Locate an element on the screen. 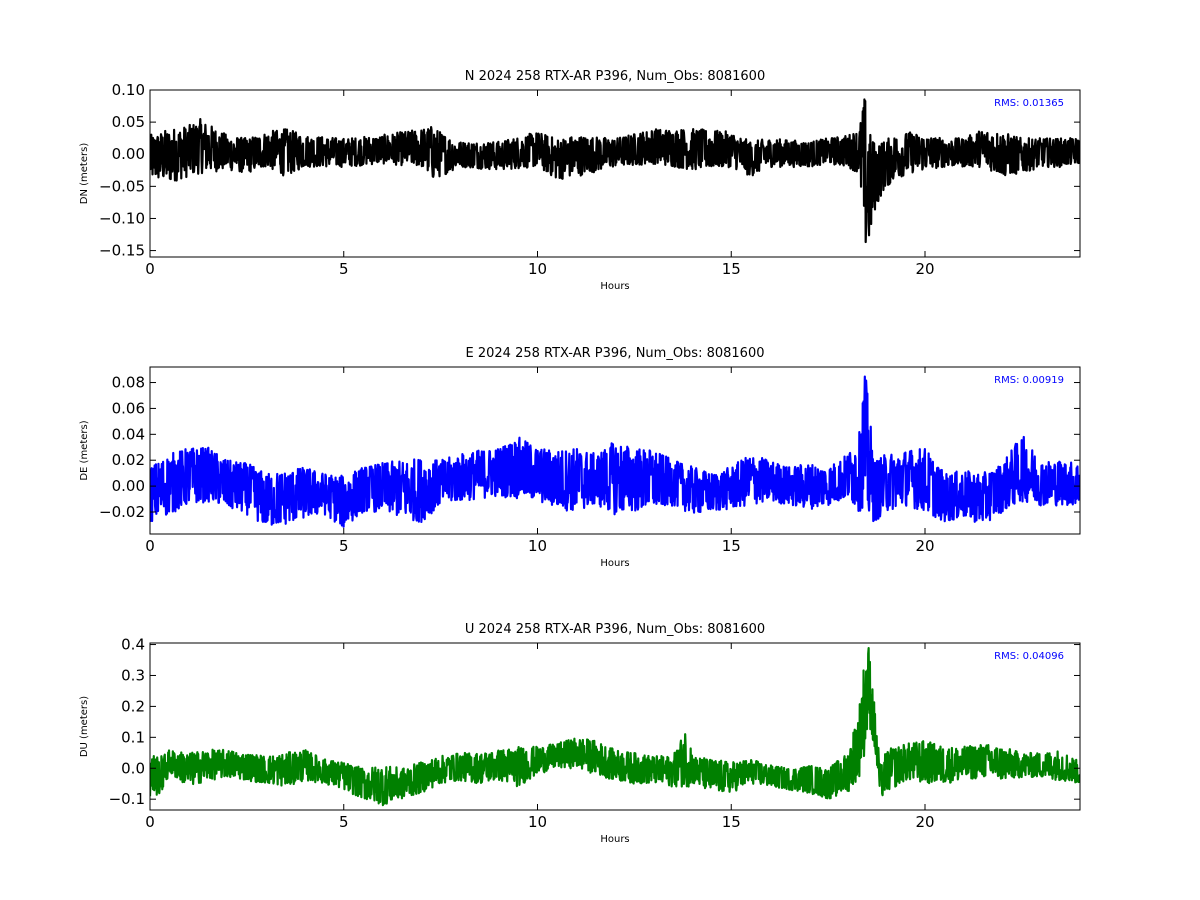  y-axis-label: DE (meters) is located at coordinates (84, 450).